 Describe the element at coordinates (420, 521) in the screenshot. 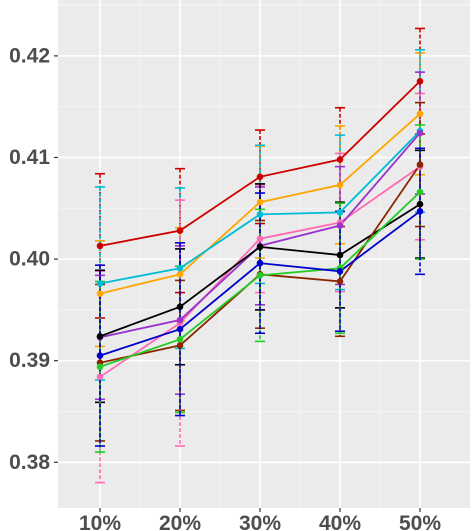

I see `x-tick-label: 50%` at that location.